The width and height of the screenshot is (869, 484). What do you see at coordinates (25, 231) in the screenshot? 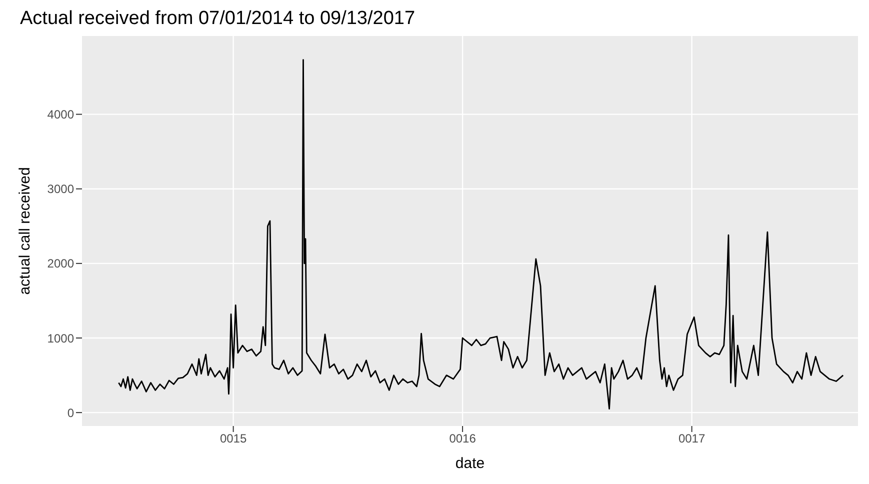
I see `y-axis-title: actual call received` at bounding box center [25, 231].